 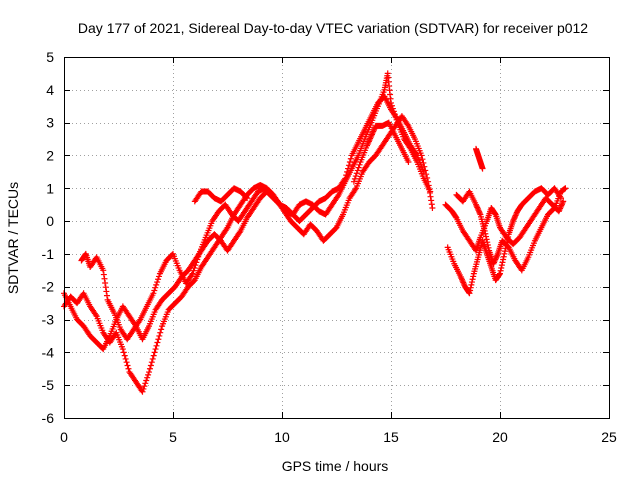 I want to click on x-tick-label: 25, so click(x=609, y=437).